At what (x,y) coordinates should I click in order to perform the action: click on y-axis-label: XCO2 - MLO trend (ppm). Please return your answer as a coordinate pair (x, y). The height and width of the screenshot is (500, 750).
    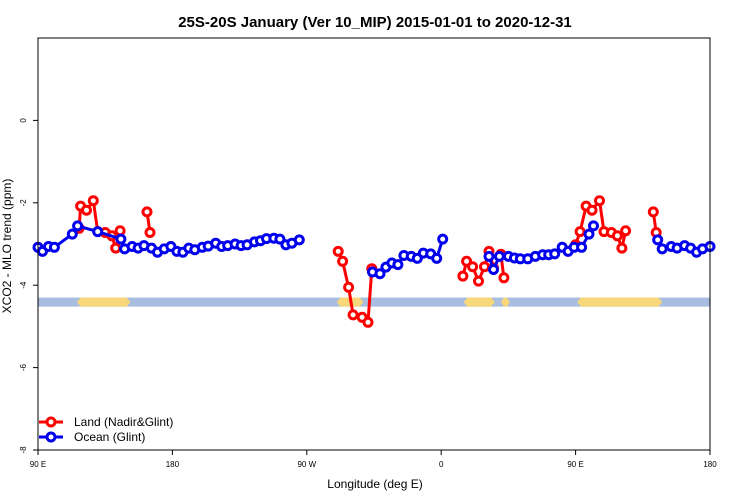
    Looking at the image, I should click on (7, 246).